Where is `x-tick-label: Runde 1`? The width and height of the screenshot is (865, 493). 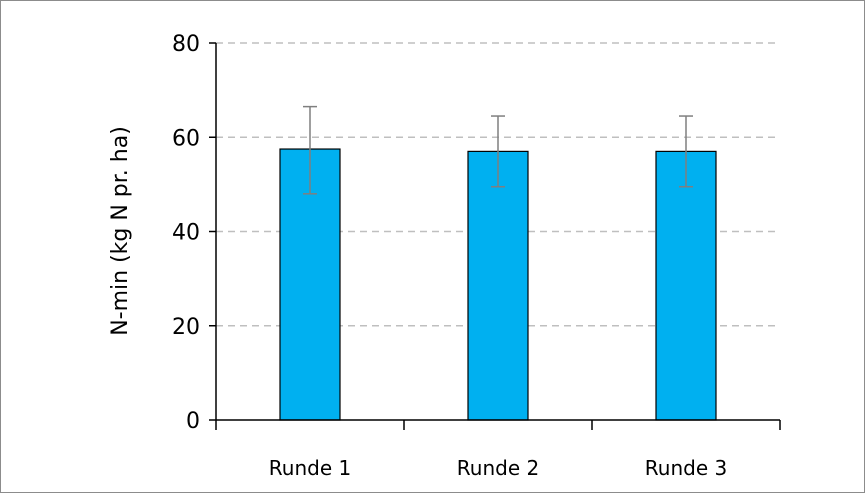
x-tick-label: Runde 1 is located at coordinates (310, 468).